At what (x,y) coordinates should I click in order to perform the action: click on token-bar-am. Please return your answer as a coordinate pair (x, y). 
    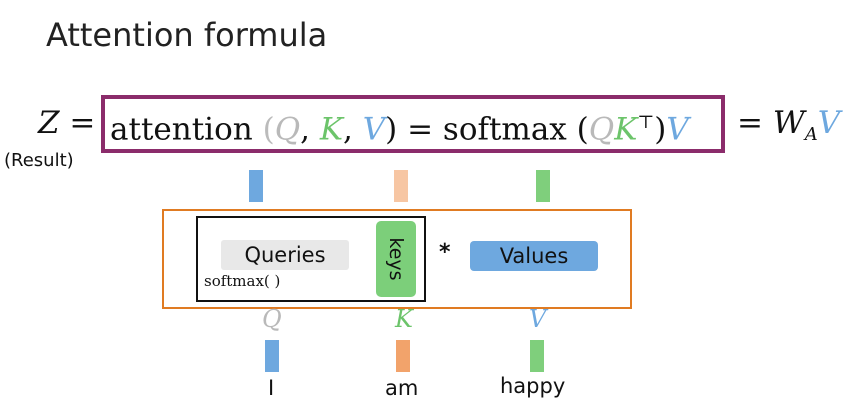
    Looking at the image, I should click on (403, 356).